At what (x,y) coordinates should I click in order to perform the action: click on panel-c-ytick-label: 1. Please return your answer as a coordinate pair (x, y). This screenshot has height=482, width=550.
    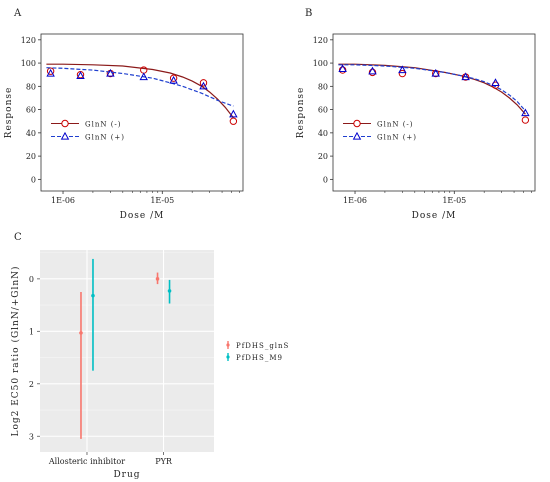
    Looking at the image, I should click on (31, 331).